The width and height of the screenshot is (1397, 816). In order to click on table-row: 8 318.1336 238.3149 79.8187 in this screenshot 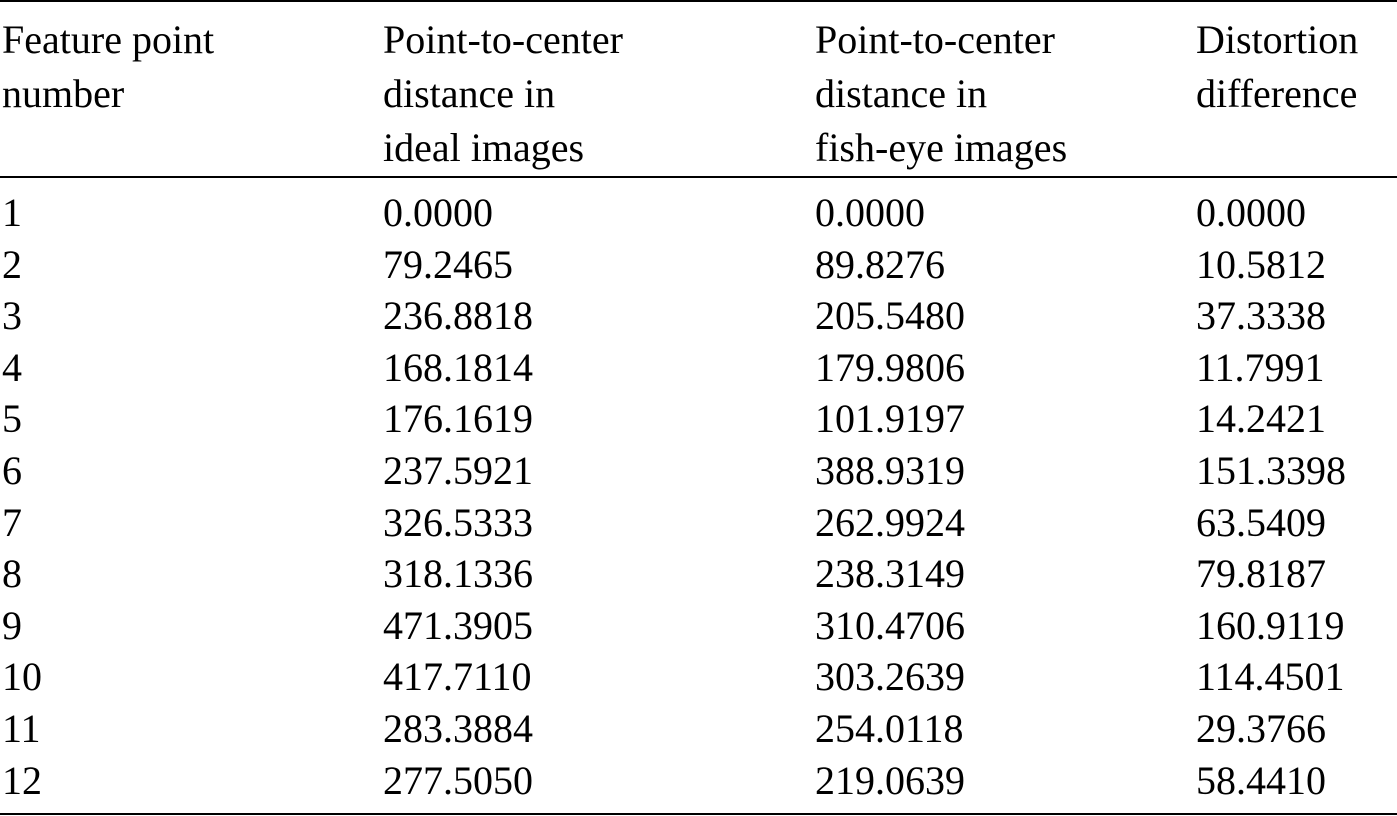, I will do `click(698, 575)`.